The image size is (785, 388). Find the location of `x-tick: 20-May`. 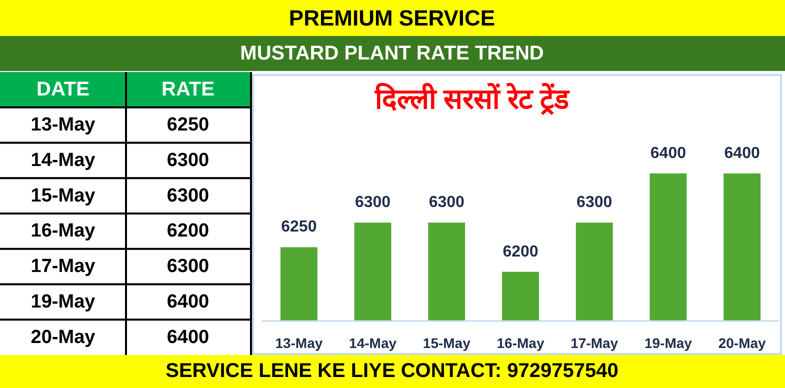

x-tick: 20-May is located at coordinates (742, 343).